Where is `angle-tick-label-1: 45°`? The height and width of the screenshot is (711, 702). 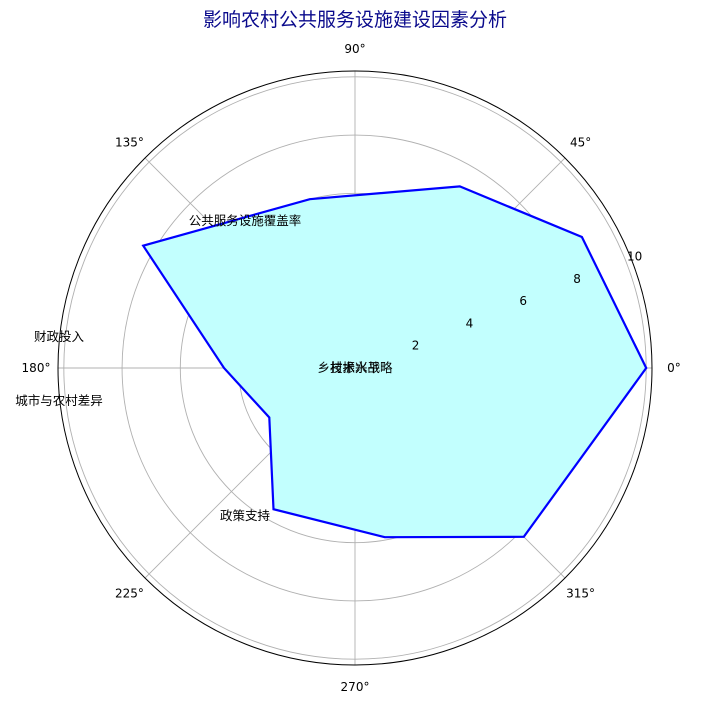 angle-tick-label-1: 45° is located at coordinates (580, 142).